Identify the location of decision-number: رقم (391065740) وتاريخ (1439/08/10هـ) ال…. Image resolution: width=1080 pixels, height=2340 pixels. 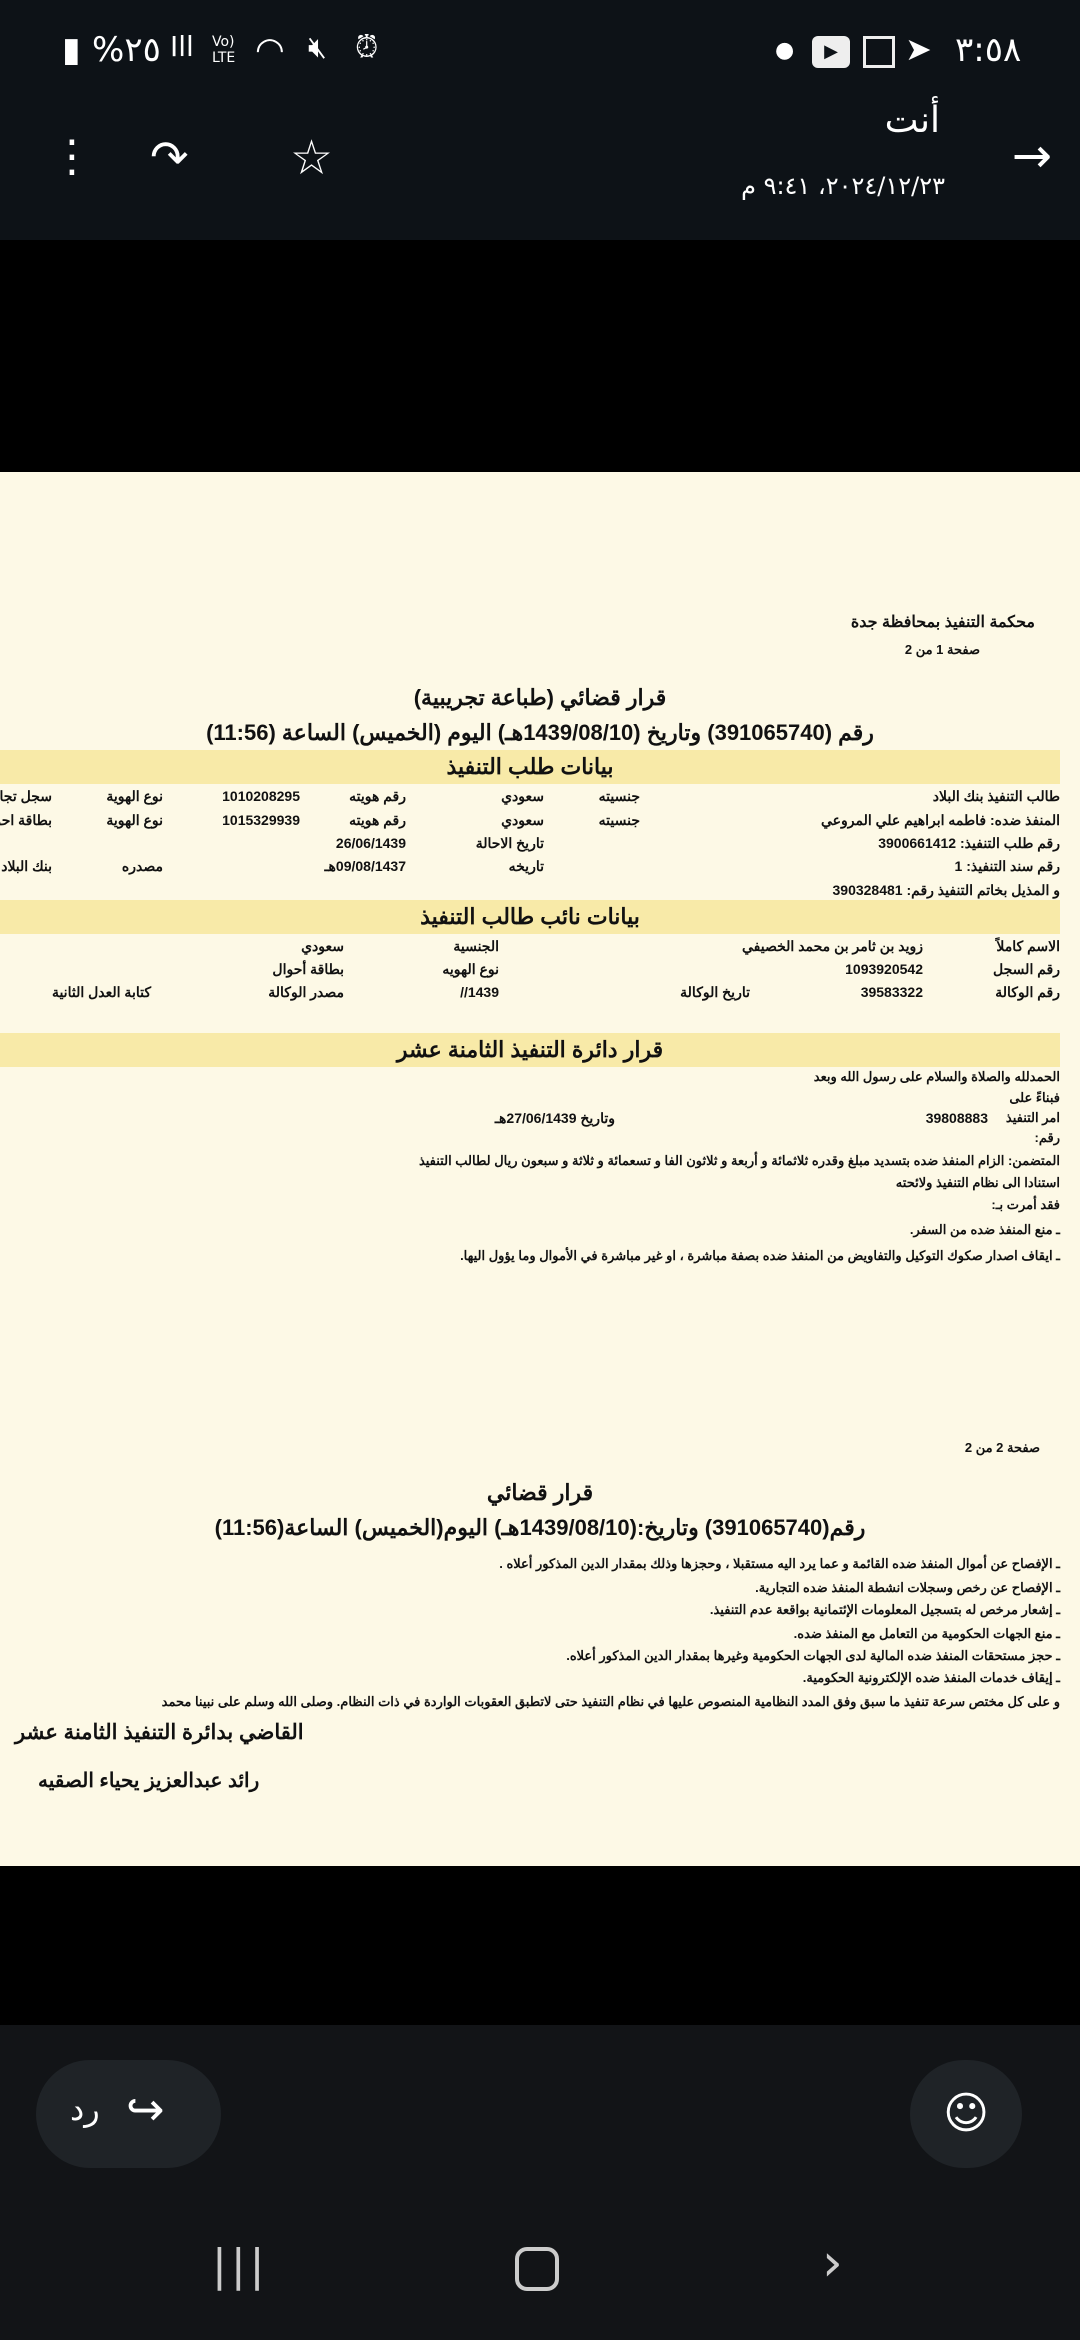
(540, 732).